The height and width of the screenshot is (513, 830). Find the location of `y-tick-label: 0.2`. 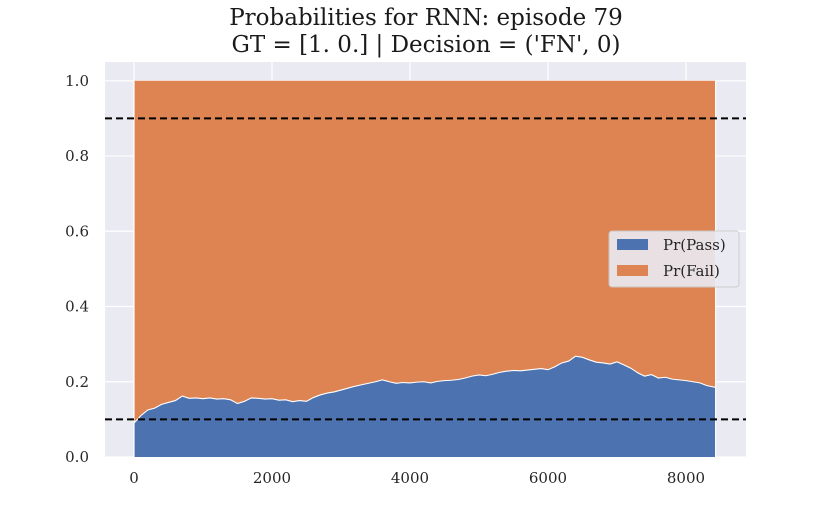

y-tick-label: 0.2 is located at coordinates (77, 382).